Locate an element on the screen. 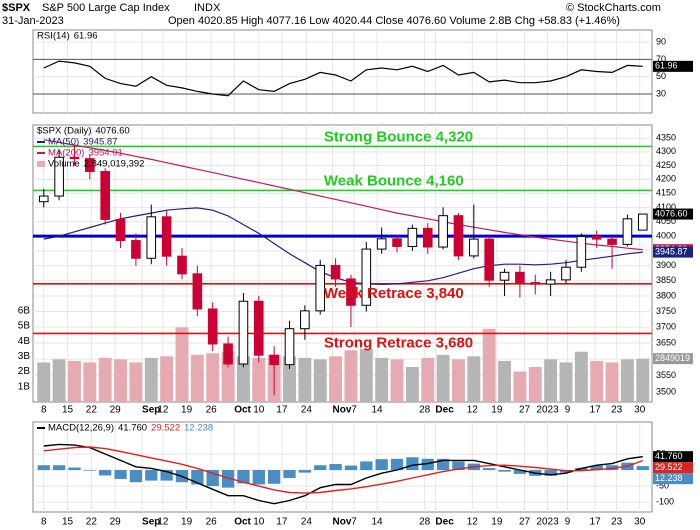 The height and width of the screenshot is (530, 700). y-tick-label: -100 is located at coordinates (665, 501).